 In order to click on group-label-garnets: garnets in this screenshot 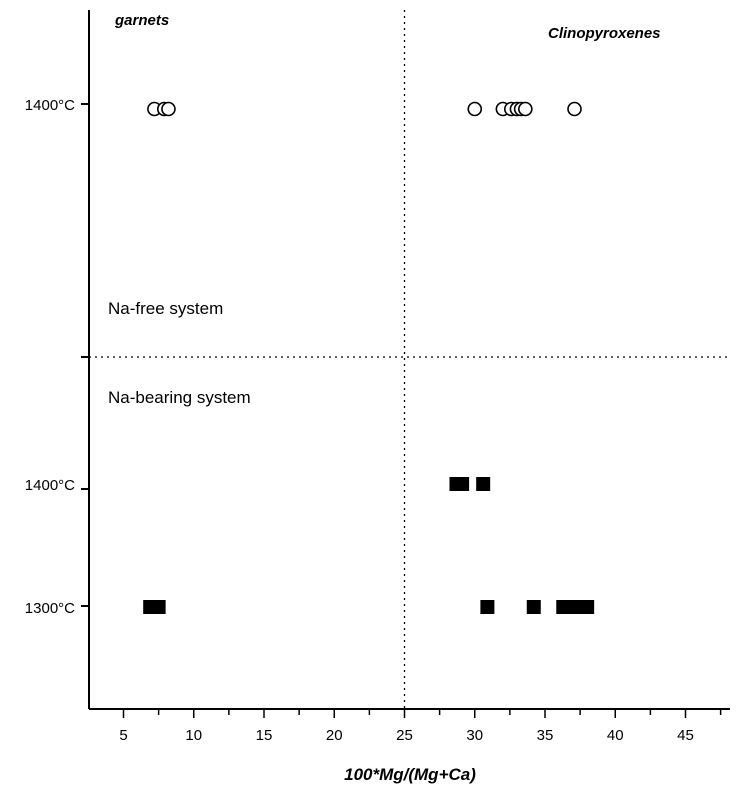, I will do `click(141, 20)`.